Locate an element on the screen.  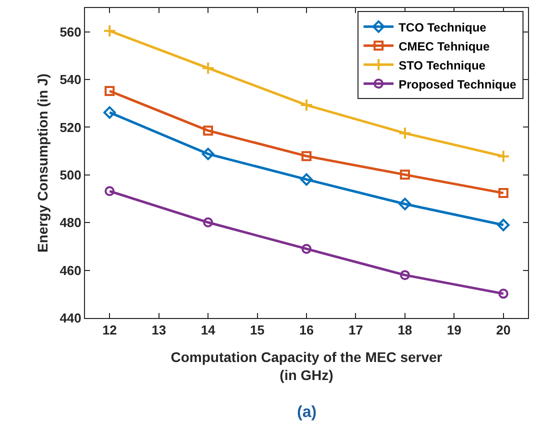
y-tick-label: 500 is located at coordinates (71, 174).